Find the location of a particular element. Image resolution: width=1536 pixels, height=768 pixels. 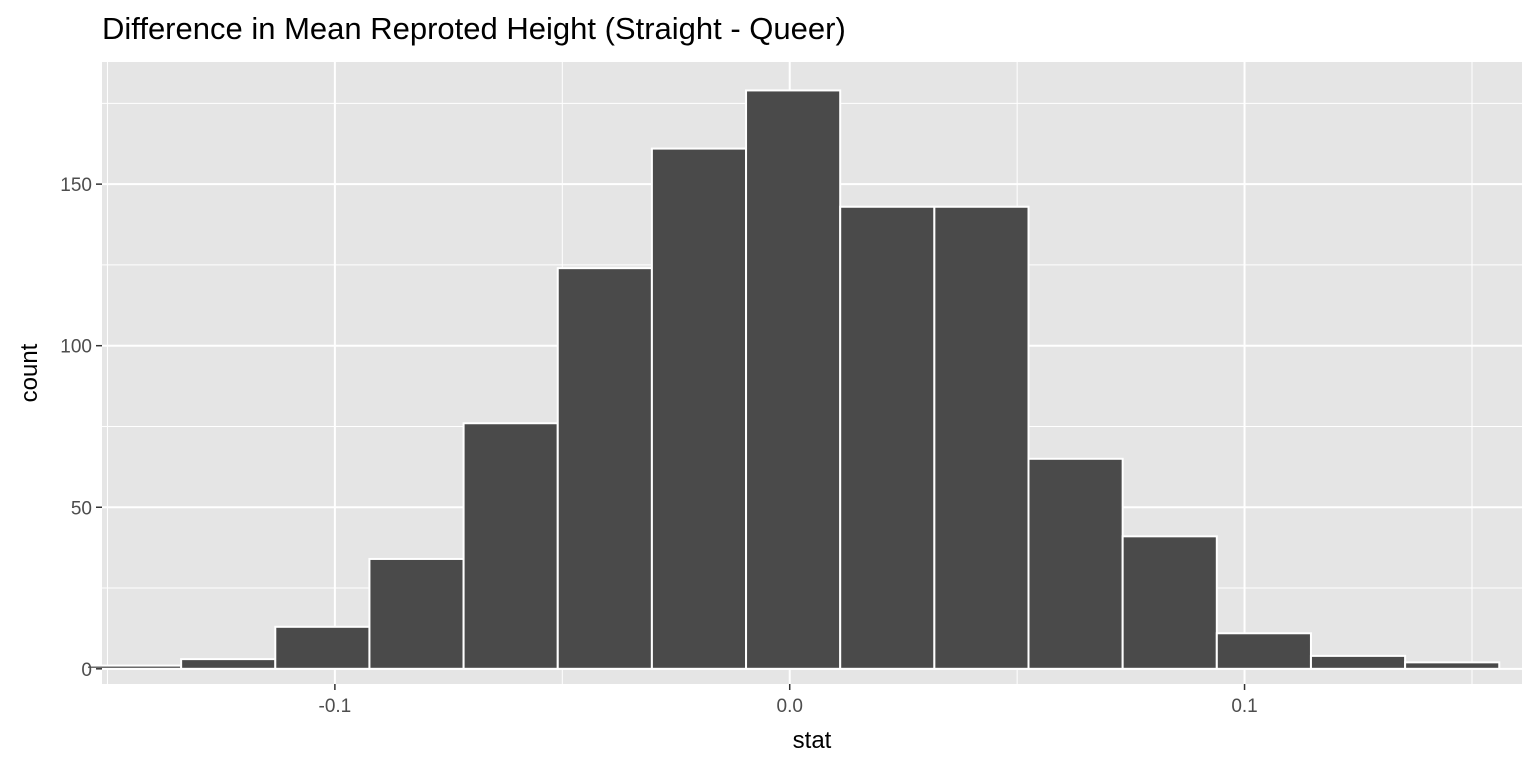

y-axis: 0 50 100 150 is located at coordinates (81, 428).